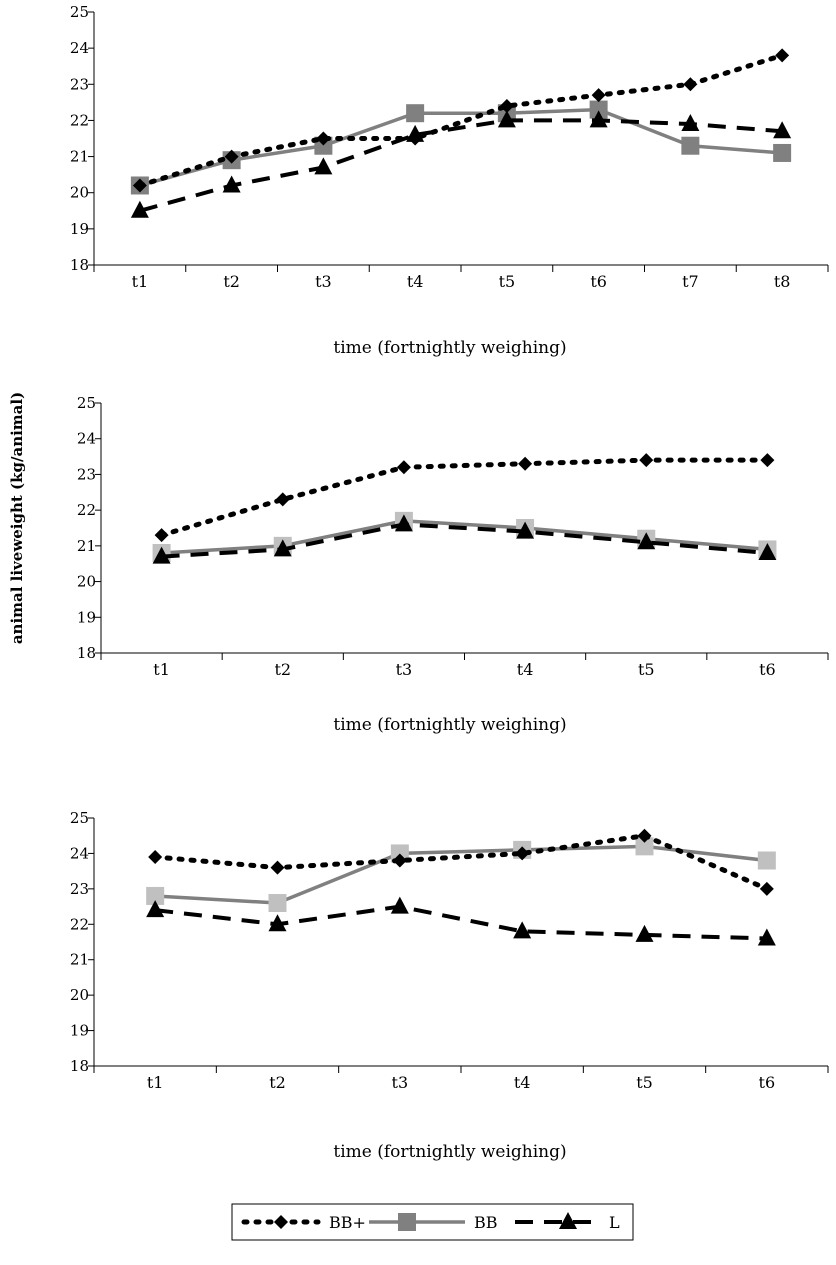 The height and width of the screenshot is (1265, 836). Describe the element at coordinates (17, 518) in the screenshot. I see `y-axis-label: animal liveweight (kg/animal)` at that location.